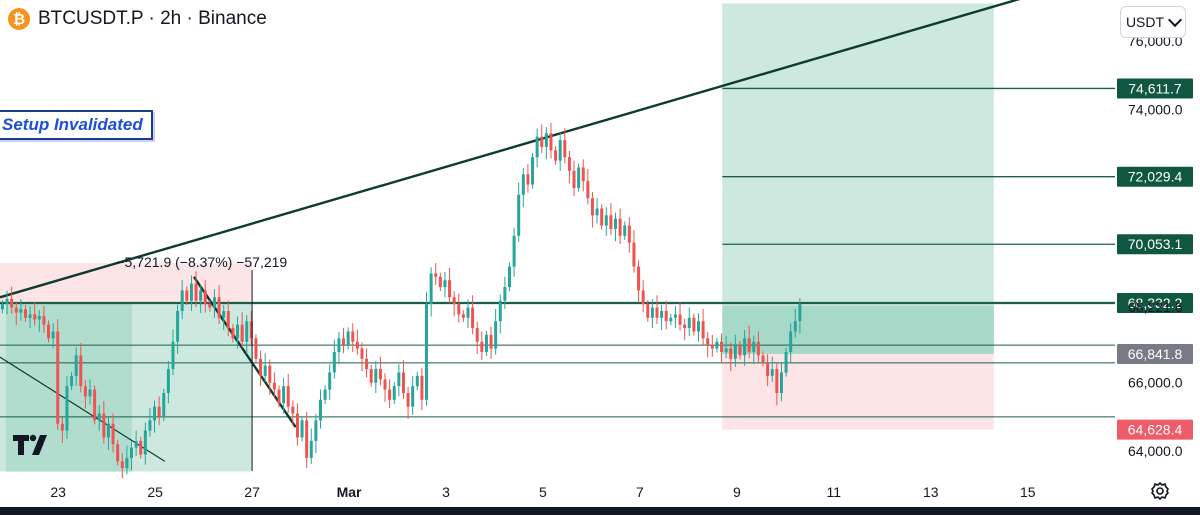  I want to click on measure-tool: −5,721.9 (−8.37%) −57,219, so click(201, 362).